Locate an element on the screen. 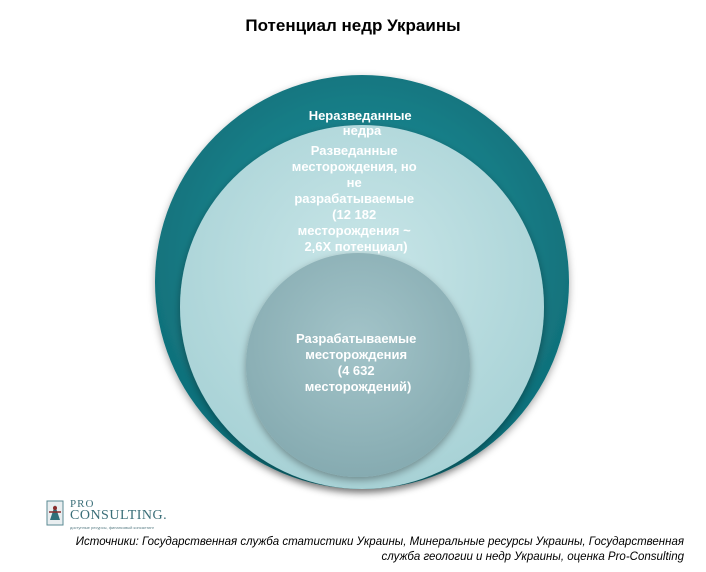 The width and height of the screenshot is (706, 572). outer-label-line: Неразведанные is located at coordinates (360, 115).